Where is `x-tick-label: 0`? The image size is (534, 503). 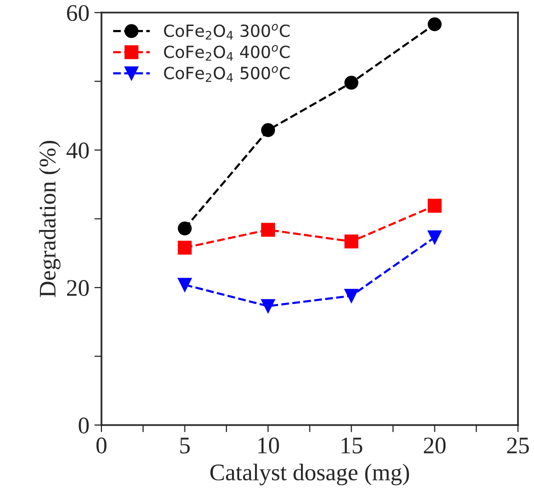 x-tick-label: 0 is located at coordinates (101, 446).